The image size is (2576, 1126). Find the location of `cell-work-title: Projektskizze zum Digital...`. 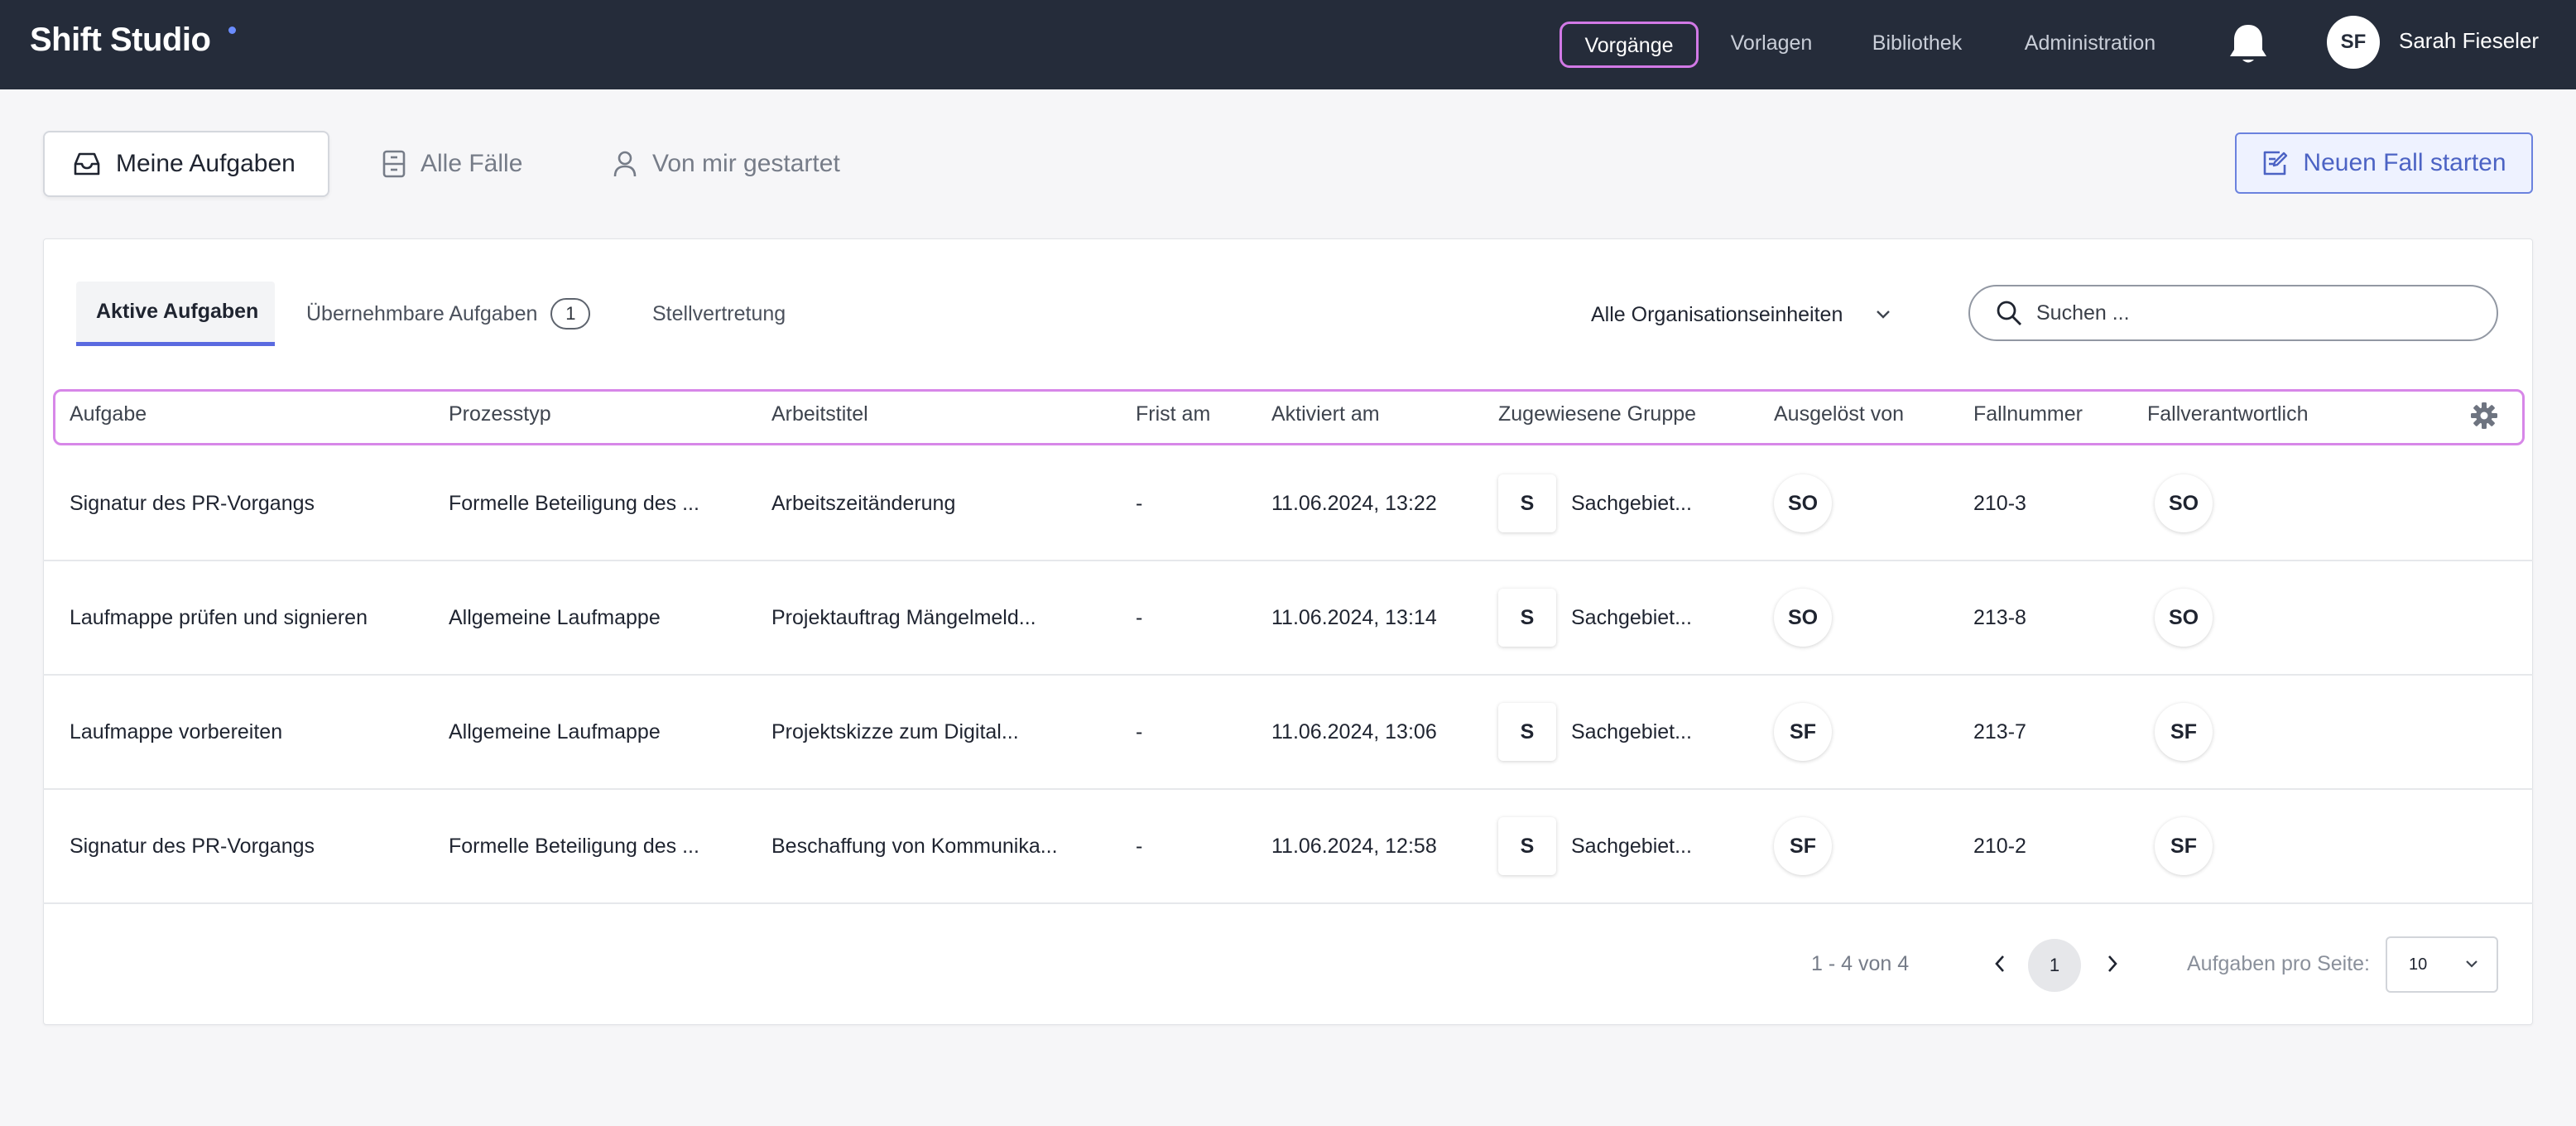

cell-work-title: Projektskizze zum Digital... is located at coordinates (895, 731).